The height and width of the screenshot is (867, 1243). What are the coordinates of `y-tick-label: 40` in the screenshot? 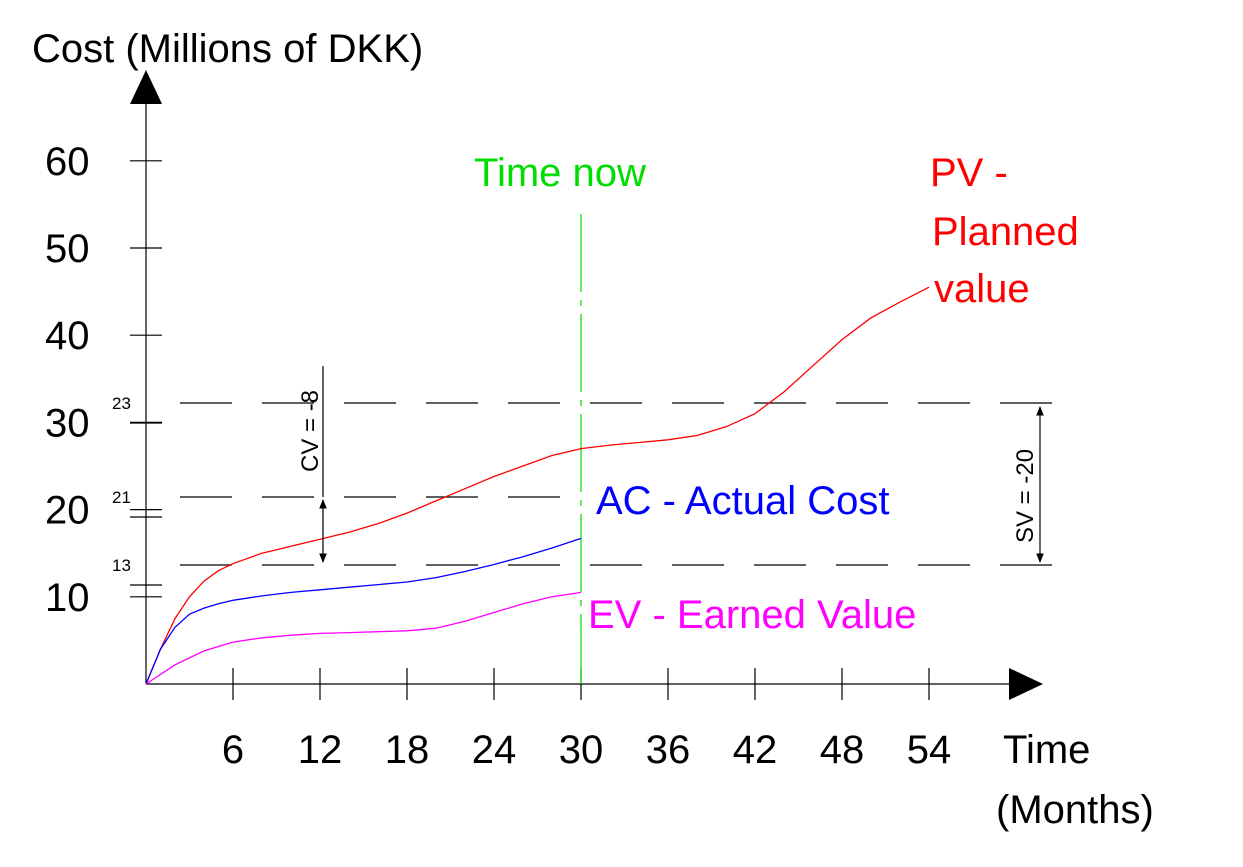 It's located at (67, 336).